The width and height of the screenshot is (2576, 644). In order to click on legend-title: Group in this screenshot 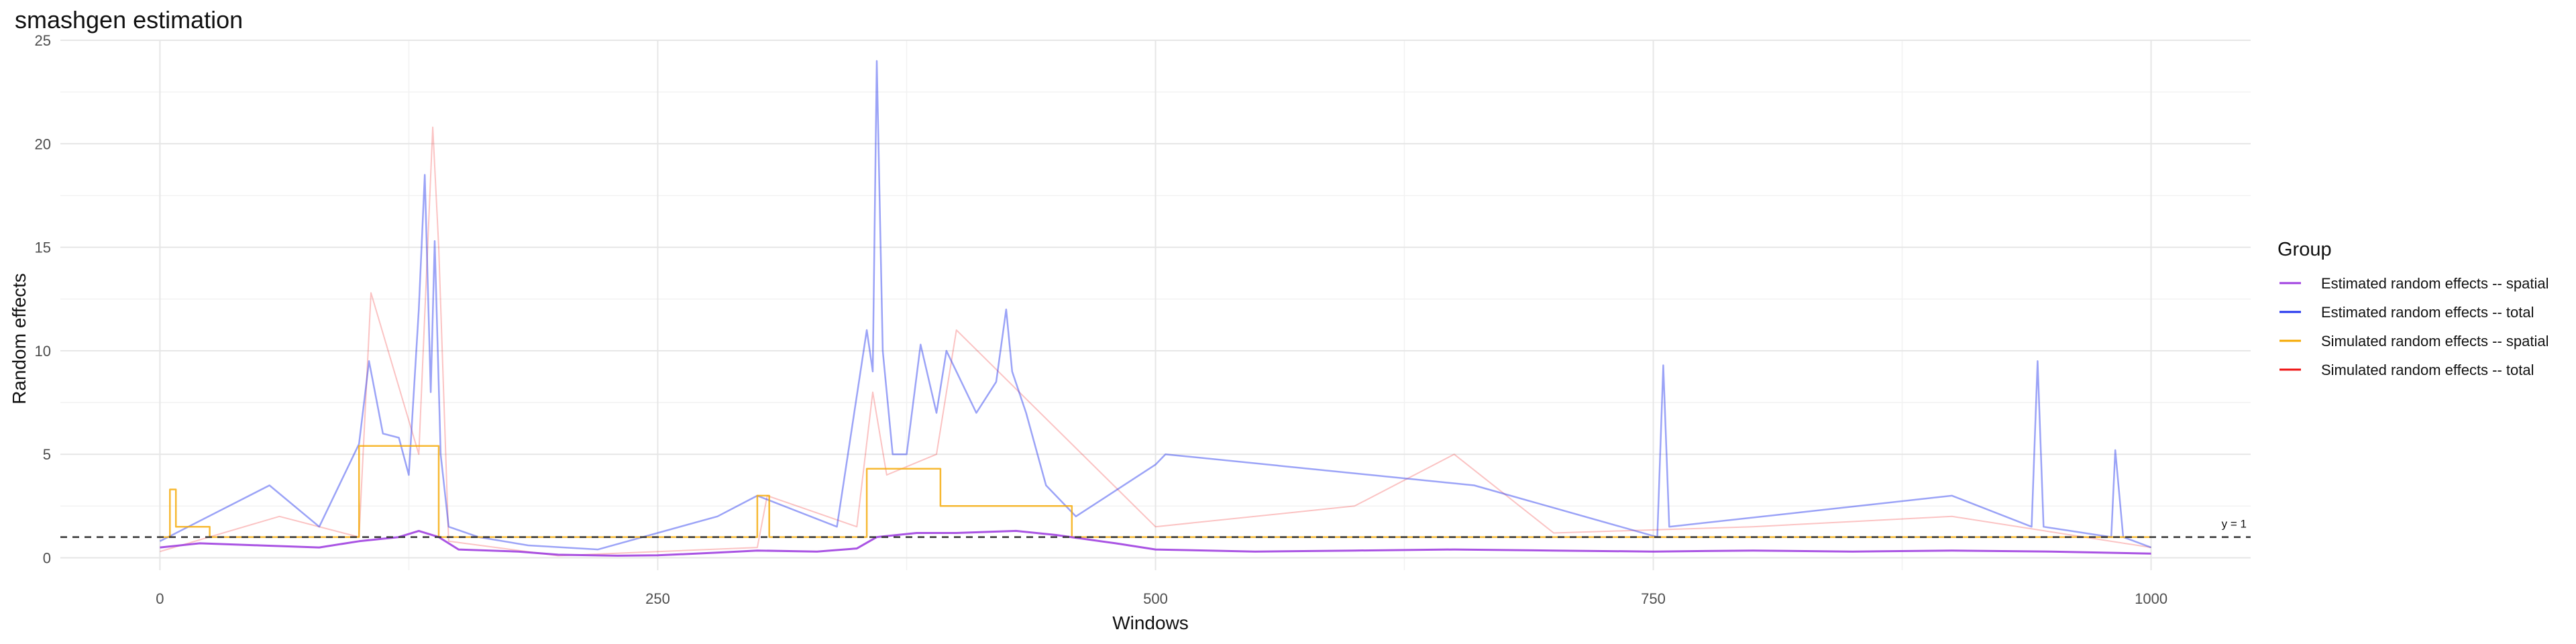, I will do `click(2304, 249)`.